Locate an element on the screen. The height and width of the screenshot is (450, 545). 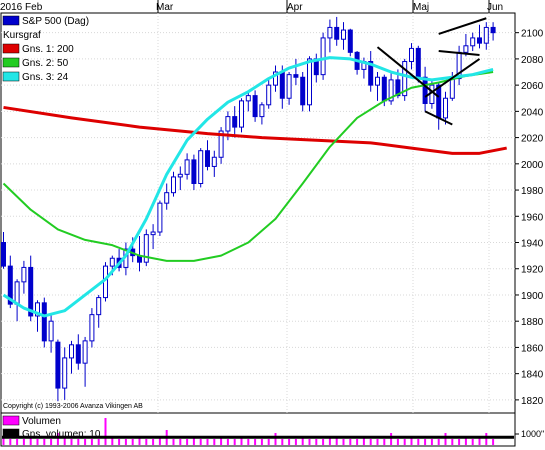
x-tick-label: 2016 Feb is located at coordinates (21, 7).